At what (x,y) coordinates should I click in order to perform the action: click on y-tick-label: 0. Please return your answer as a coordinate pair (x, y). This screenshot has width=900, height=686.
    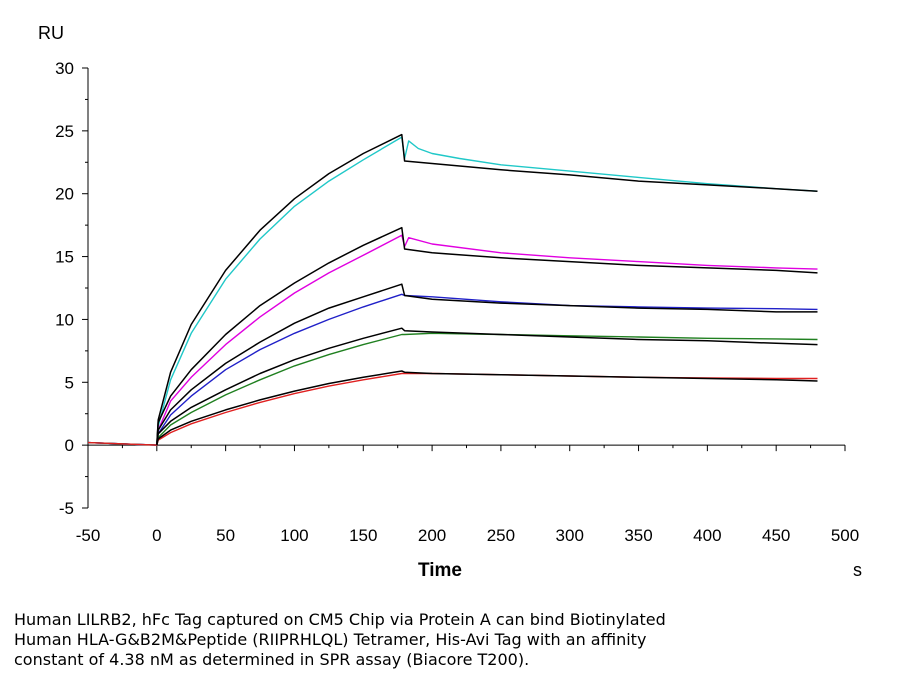
    Looking at the image, I should click on (69, 445).